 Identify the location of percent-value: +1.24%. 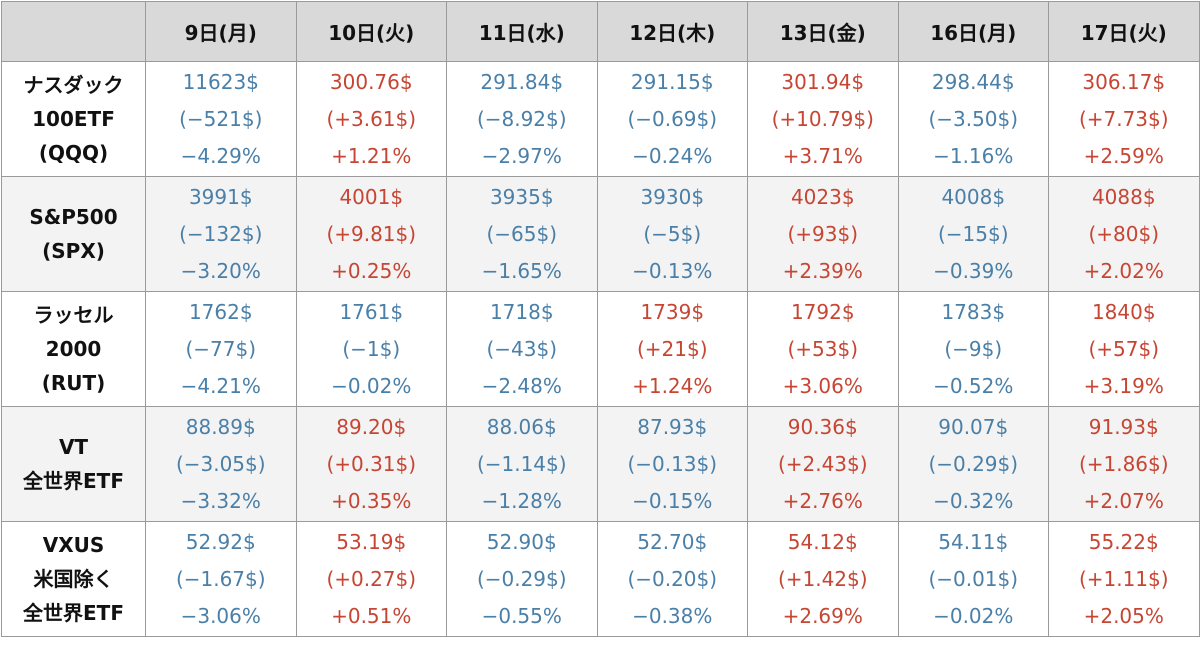
(672, 385).